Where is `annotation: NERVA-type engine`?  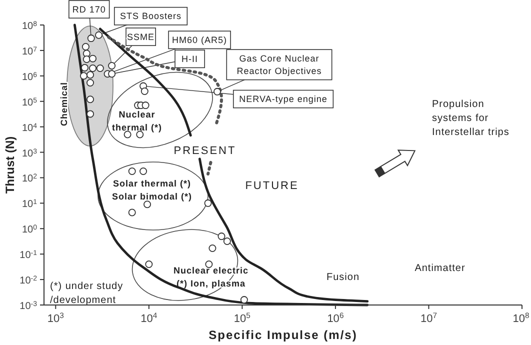 annotation: NERVA-type engine is located at coordinates (283, 99).